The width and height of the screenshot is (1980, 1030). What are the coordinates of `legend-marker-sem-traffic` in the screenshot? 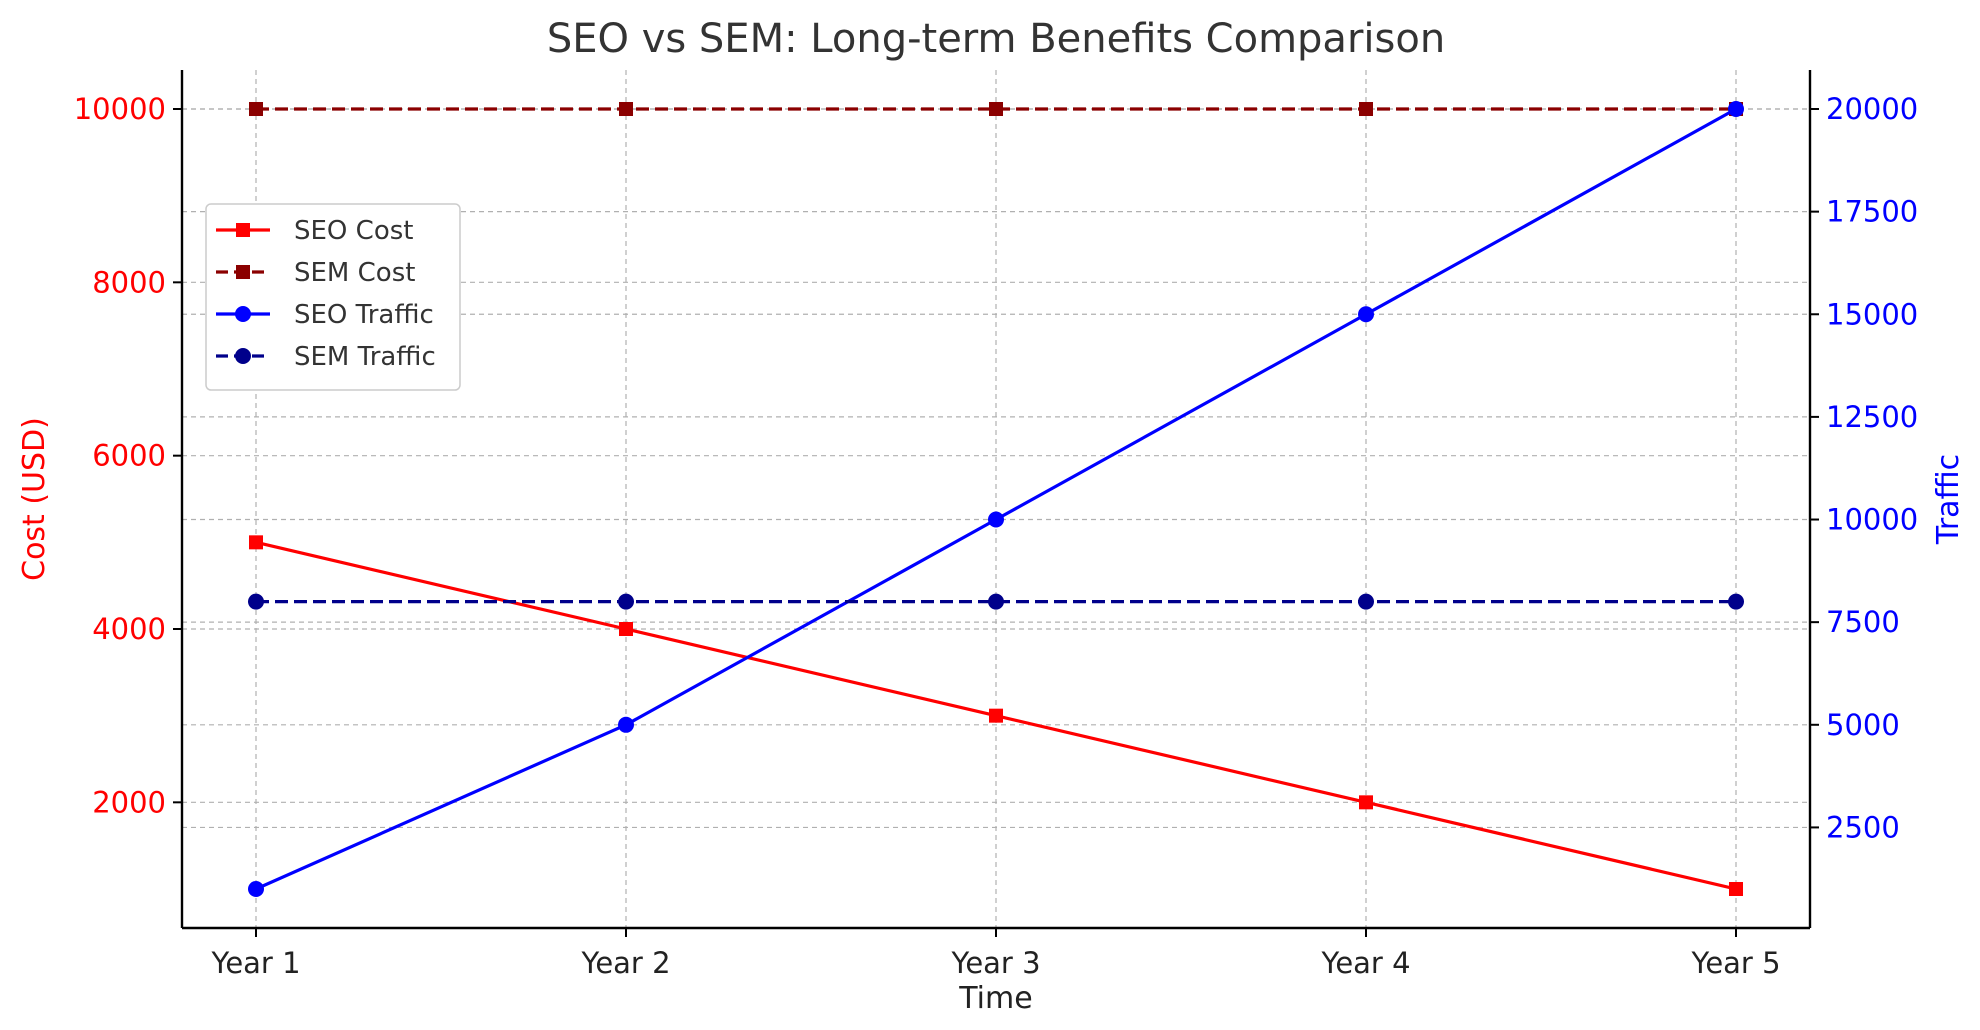 It's located at (243, 356).